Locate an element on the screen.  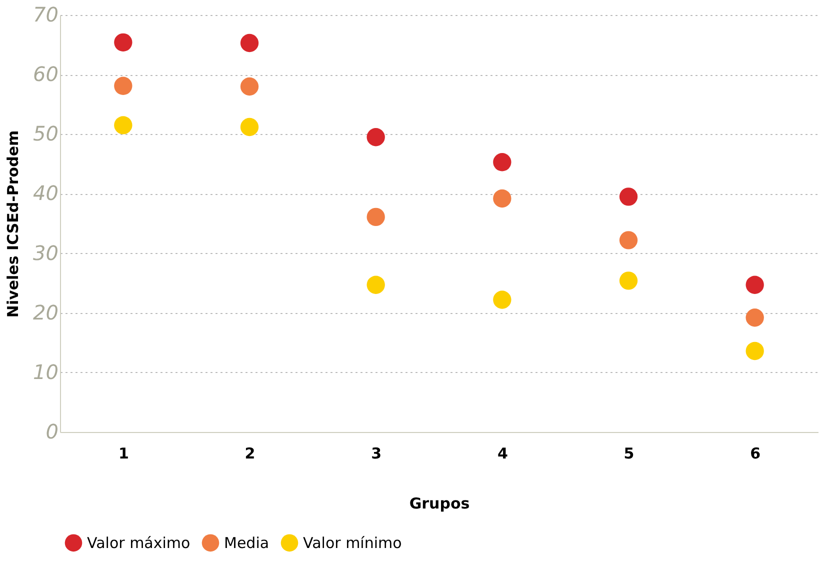
x-tick-label: 3 is located at coordinates (376, 453).